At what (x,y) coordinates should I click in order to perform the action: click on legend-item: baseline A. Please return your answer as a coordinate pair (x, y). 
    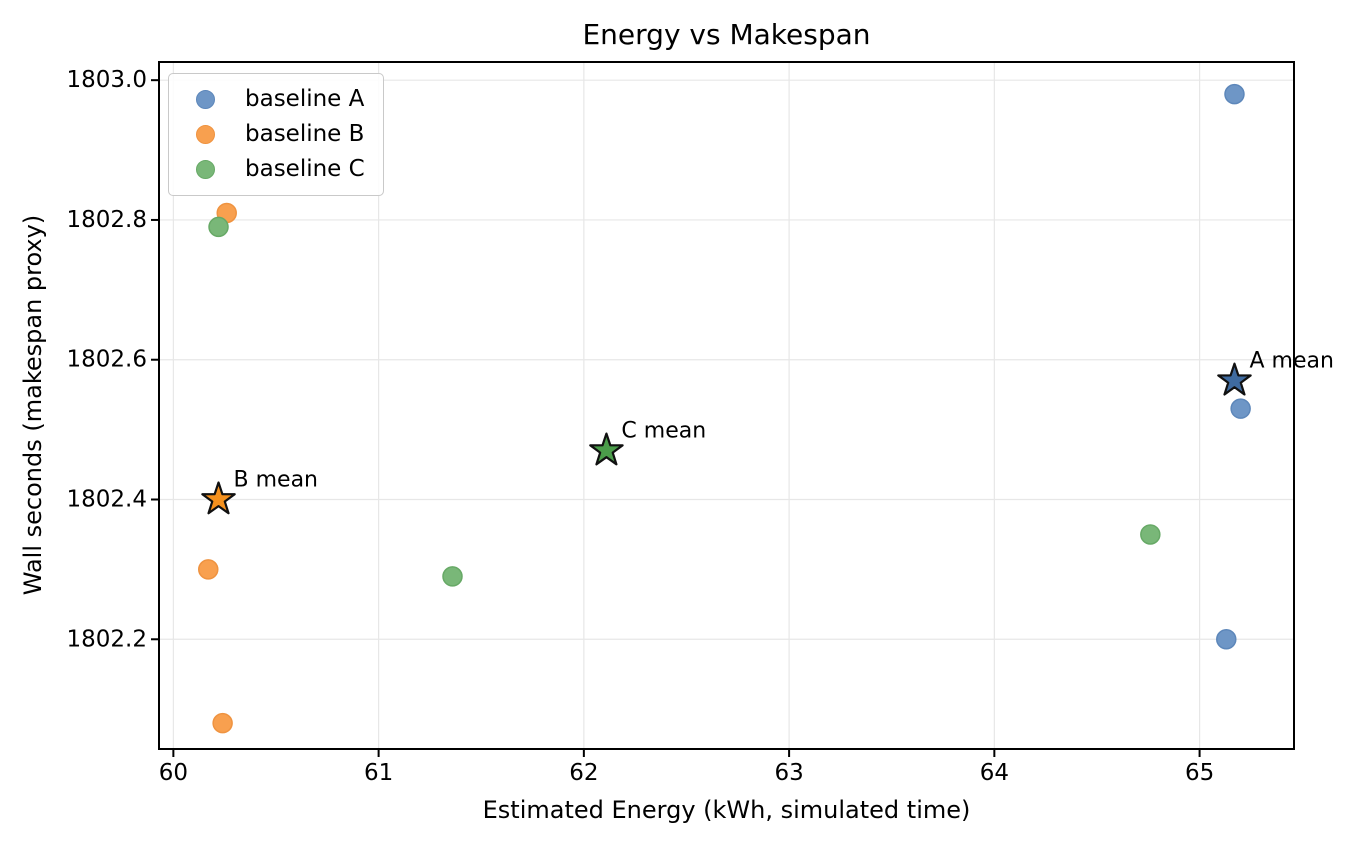
    Looking at the image, I should click on (276, 99).